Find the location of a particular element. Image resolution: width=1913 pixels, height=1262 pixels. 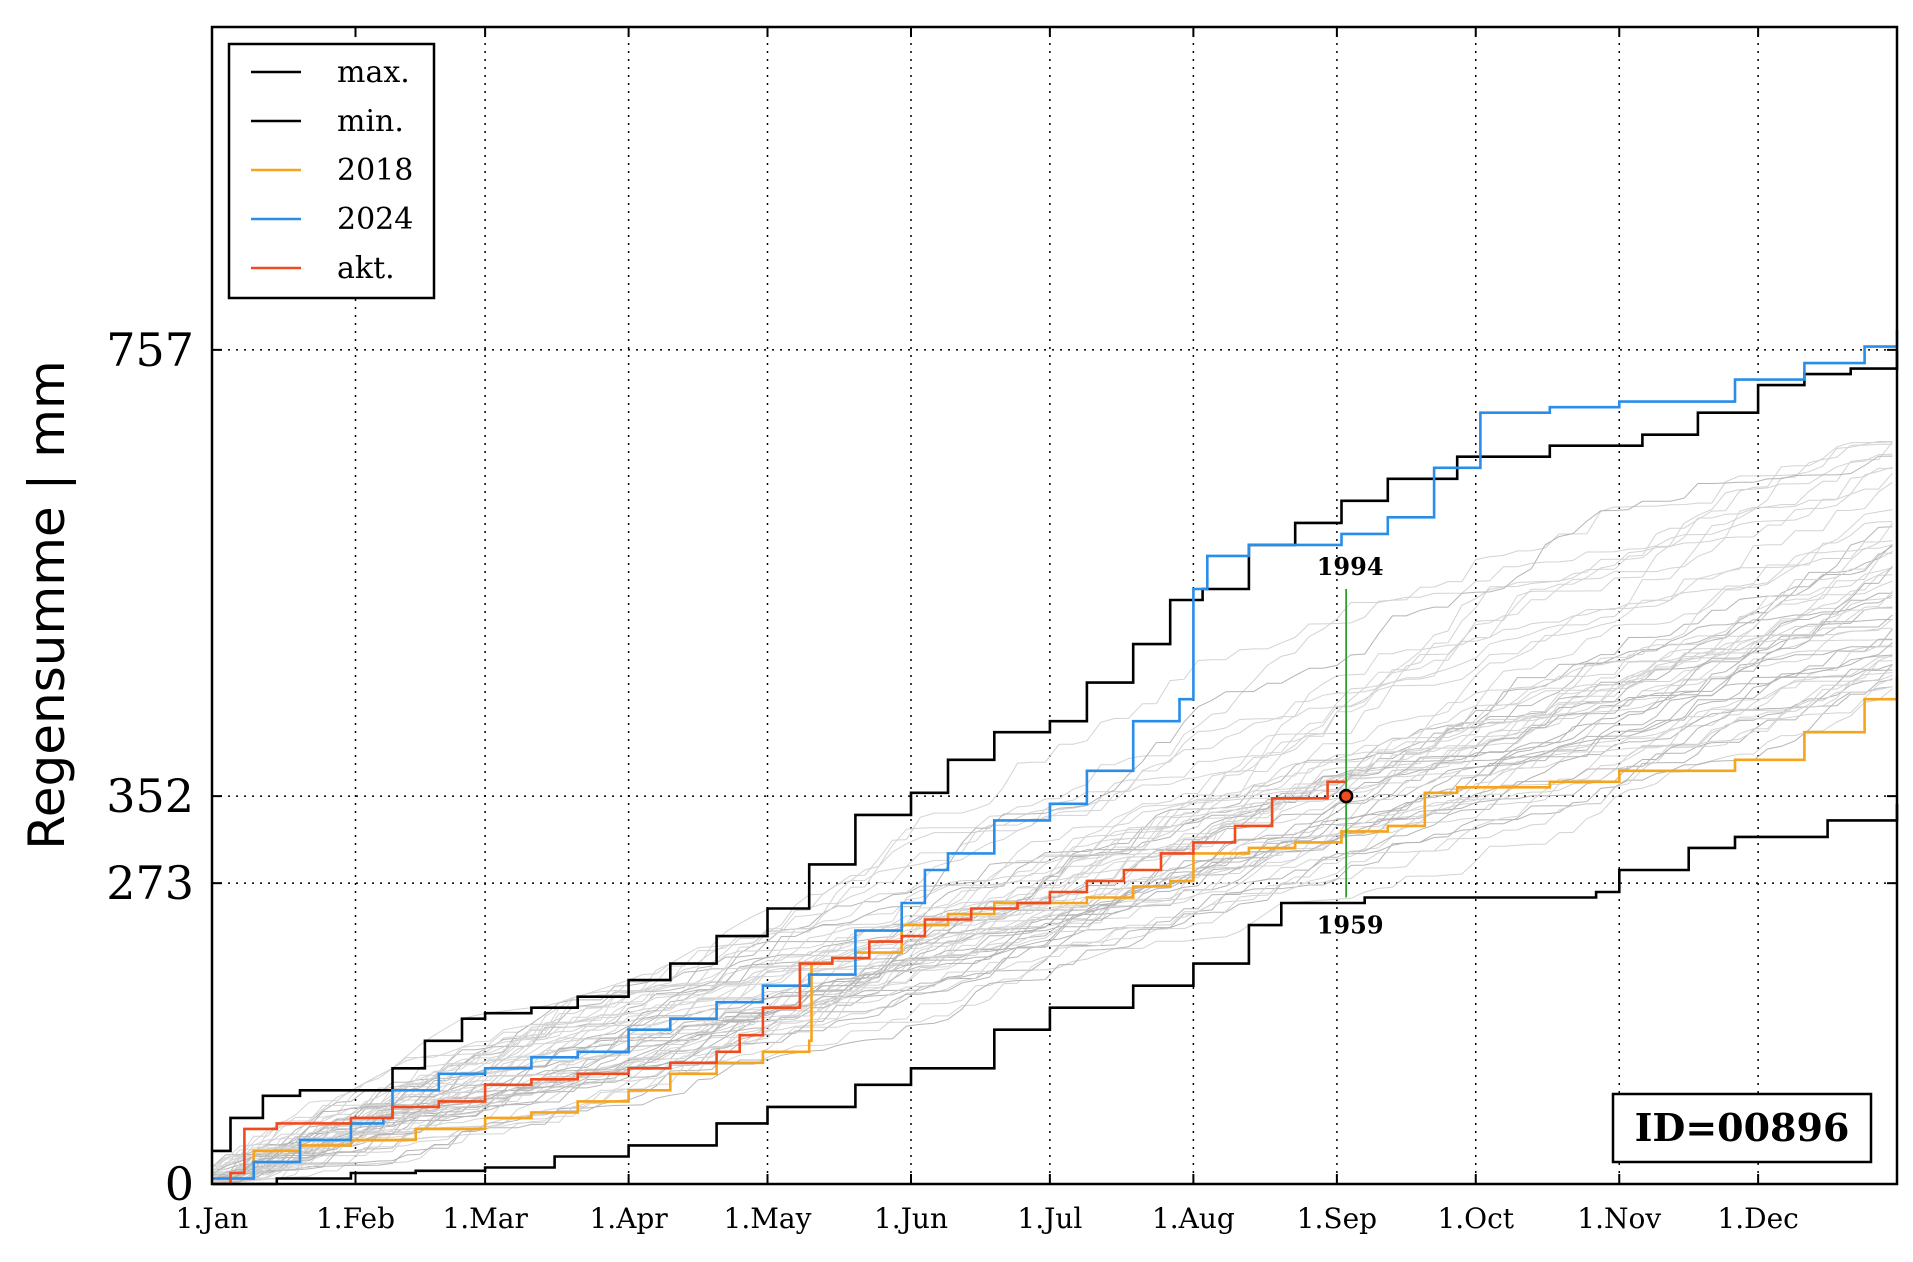

y-tick-label: 0 is located at coordinates (179, 1184).